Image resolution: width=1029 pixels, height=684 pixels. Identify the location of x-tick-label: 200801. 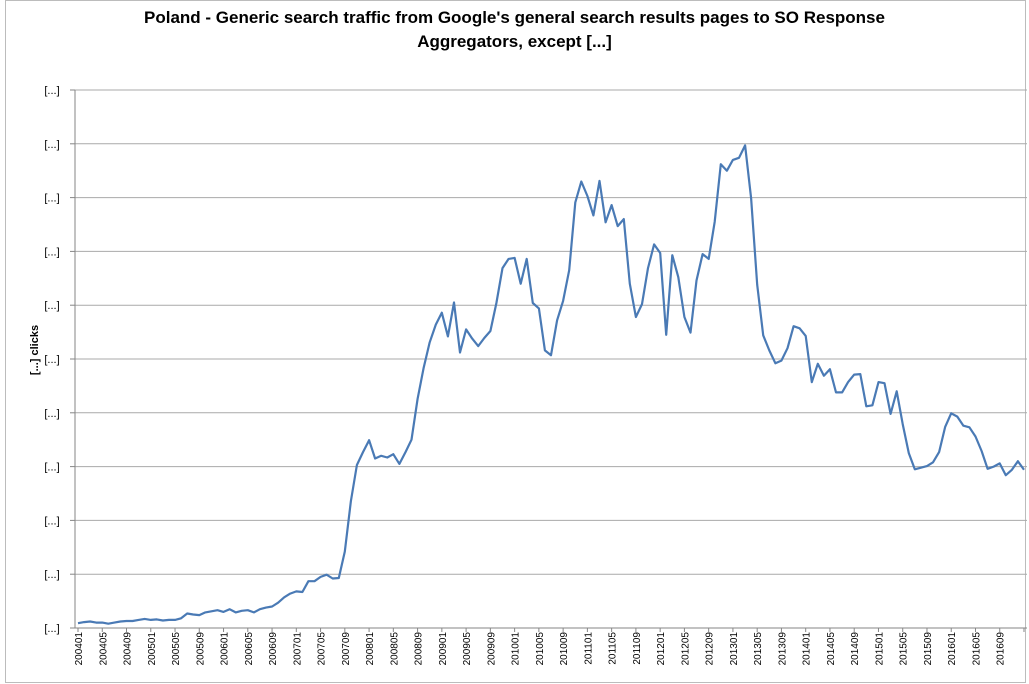
(370, 649).